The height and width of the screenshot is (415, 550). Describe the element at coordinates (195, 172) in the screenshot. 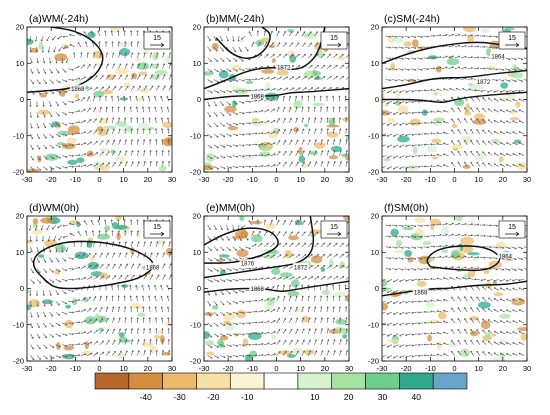

I see `y-tick-label: -20` at that location.